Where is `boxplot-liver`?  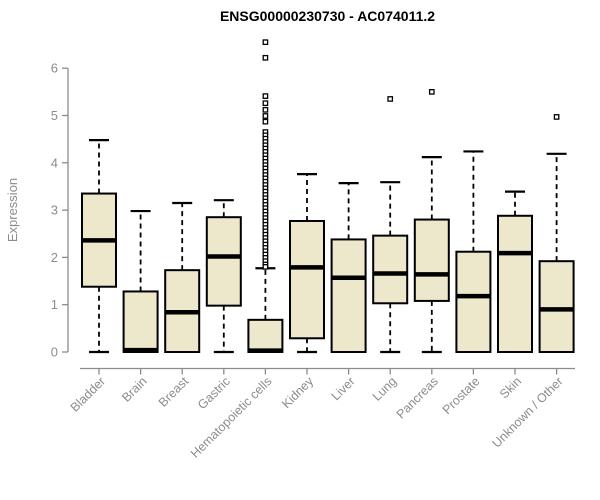
boxplot-liver is located at coordinates (348, 267).